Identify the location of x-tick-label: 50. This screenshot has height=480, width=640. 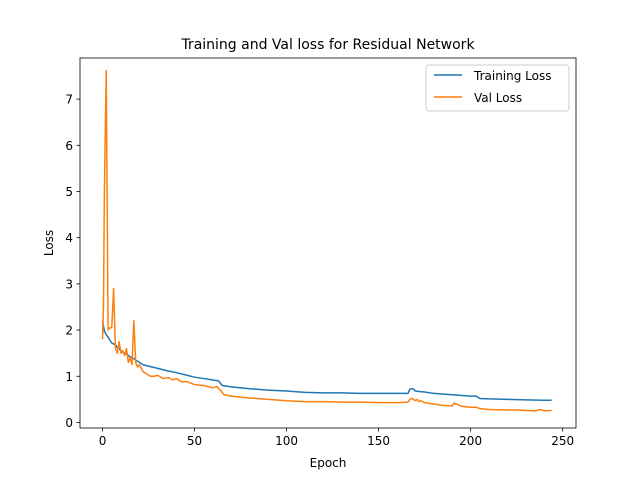
(194, 441).